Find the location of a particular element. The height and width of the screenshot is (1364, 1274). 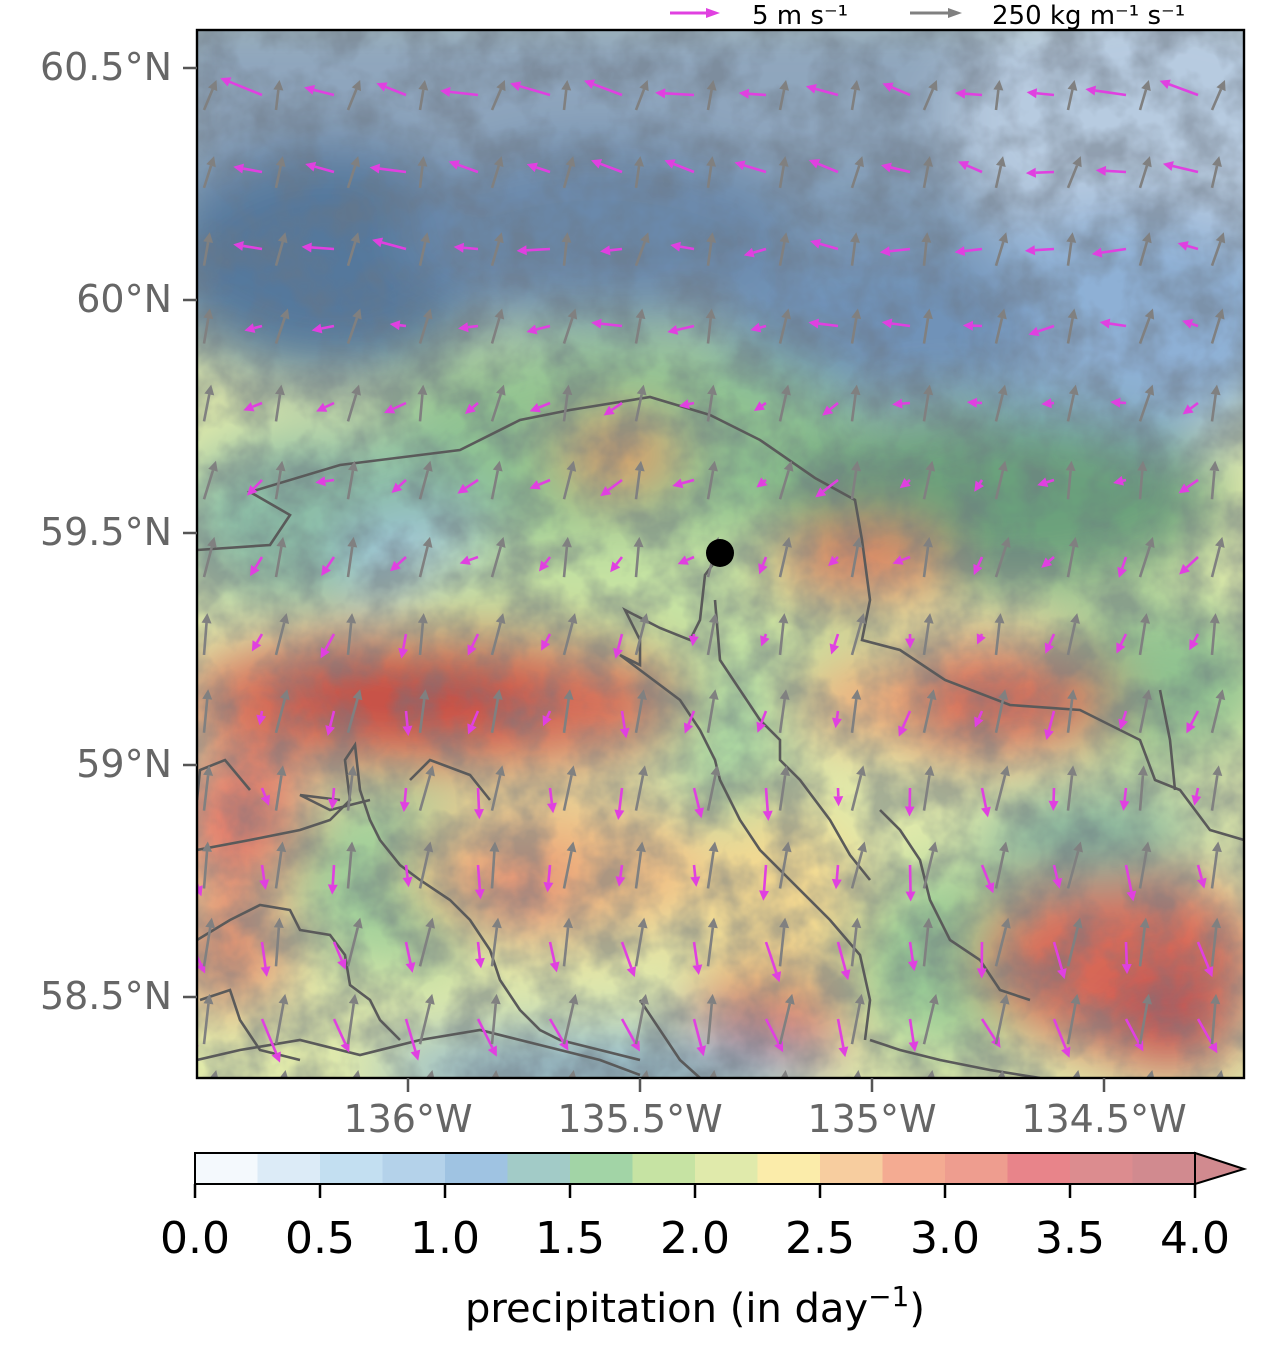

colorbar-tick-label: 2.5 is located at coordinates (820, 1238).